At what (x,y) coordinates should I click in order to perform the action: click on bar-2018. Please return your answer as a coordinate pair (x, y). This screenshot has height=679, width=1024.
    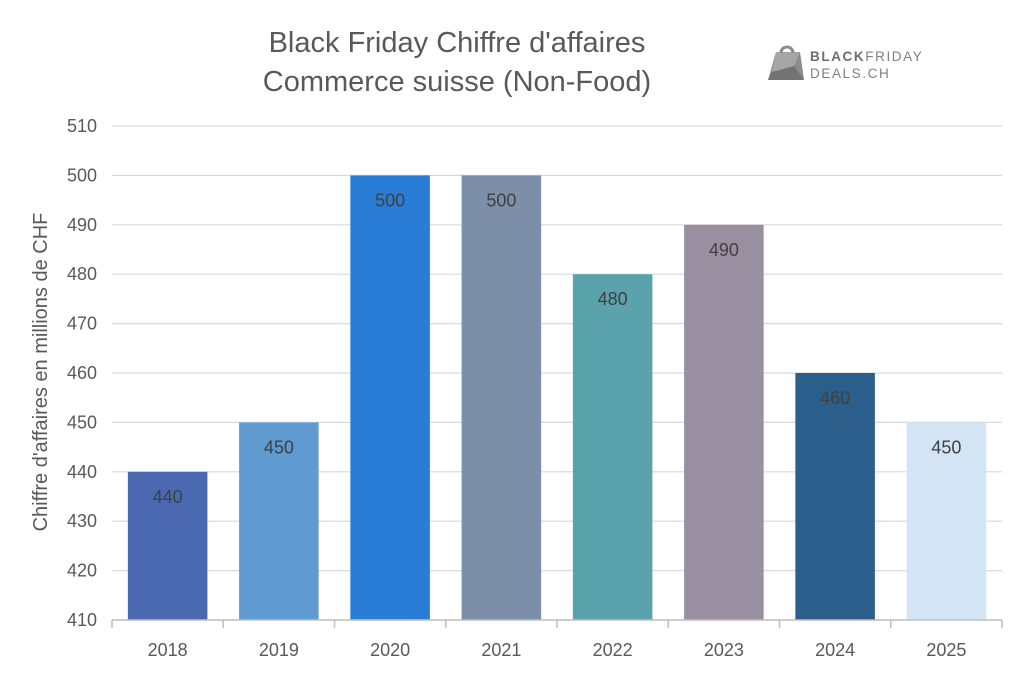
    Looking at the image, I should click on (167, 545).